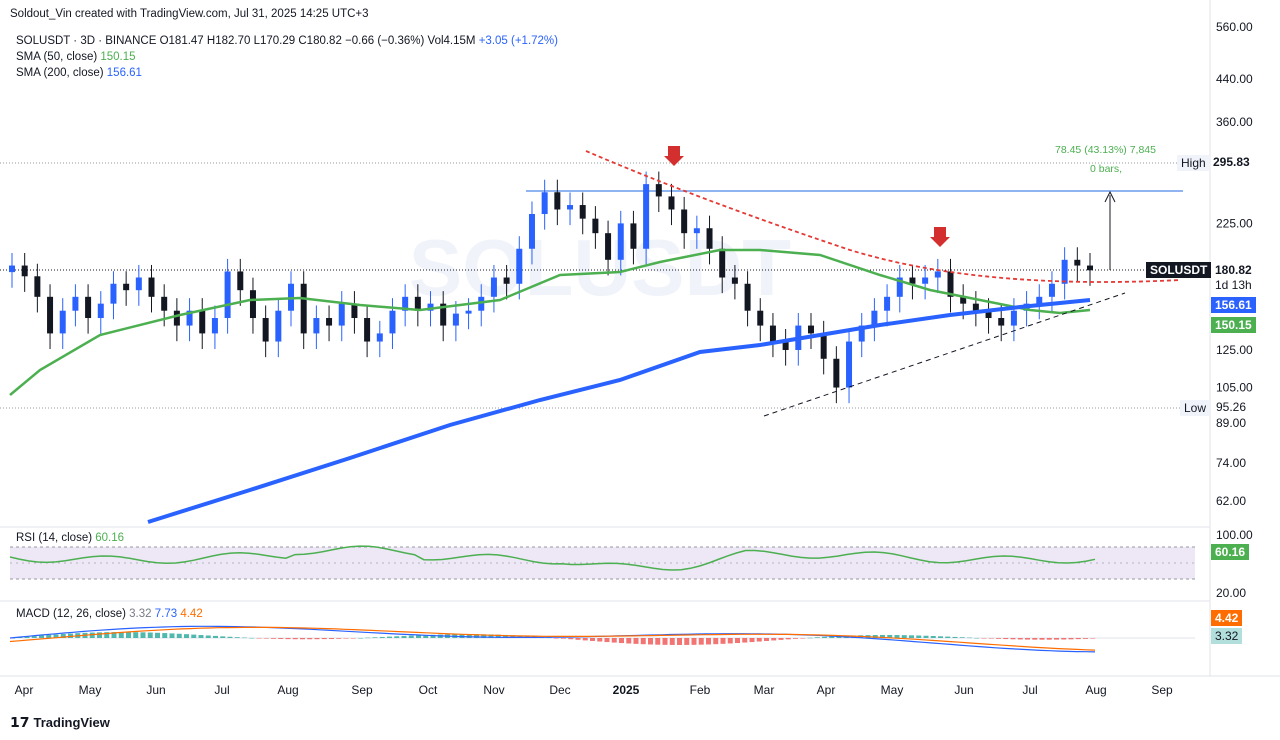 This screenshot has width=1280, height=740. What do you see at coordinates (626, 690) in the screenshot?
I see `time-tick: 2025` at bounding box center [626, 690].